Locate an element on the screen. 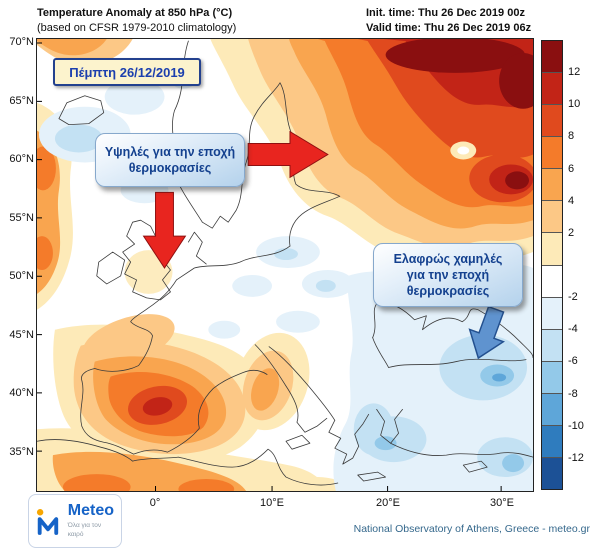 Image resolution: width=600 pixels, height=553 pixels. date-badge: Πέμπτη 26/12/2019 is located at coordinates (127, 72).